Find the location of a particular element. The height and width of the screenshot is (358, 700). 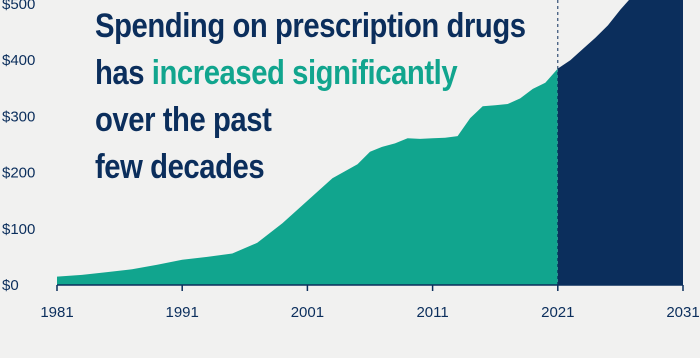

x-tick-label: 2021 is located at coordinates (557, 312).